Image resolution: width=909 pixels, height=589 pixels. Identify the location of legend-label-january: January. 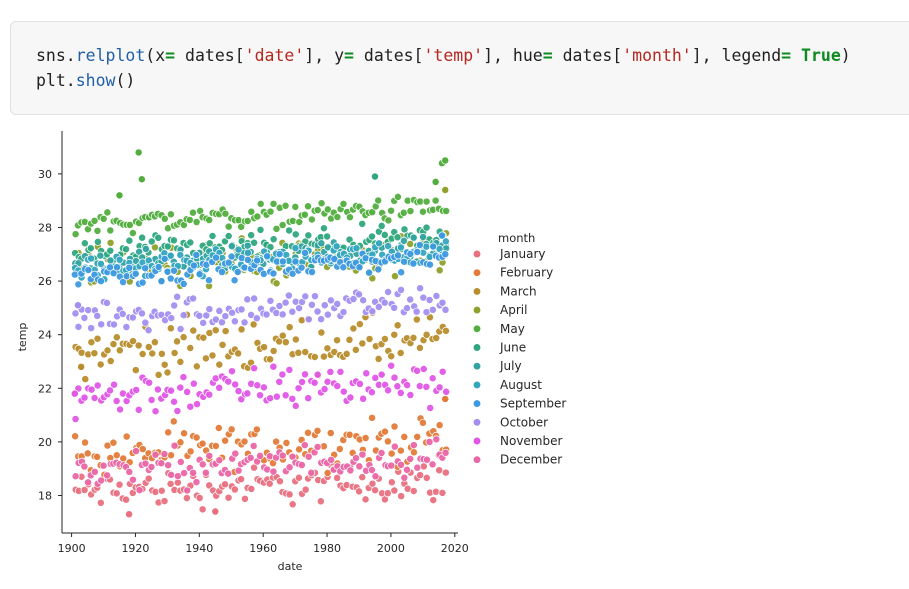
(522, 254).